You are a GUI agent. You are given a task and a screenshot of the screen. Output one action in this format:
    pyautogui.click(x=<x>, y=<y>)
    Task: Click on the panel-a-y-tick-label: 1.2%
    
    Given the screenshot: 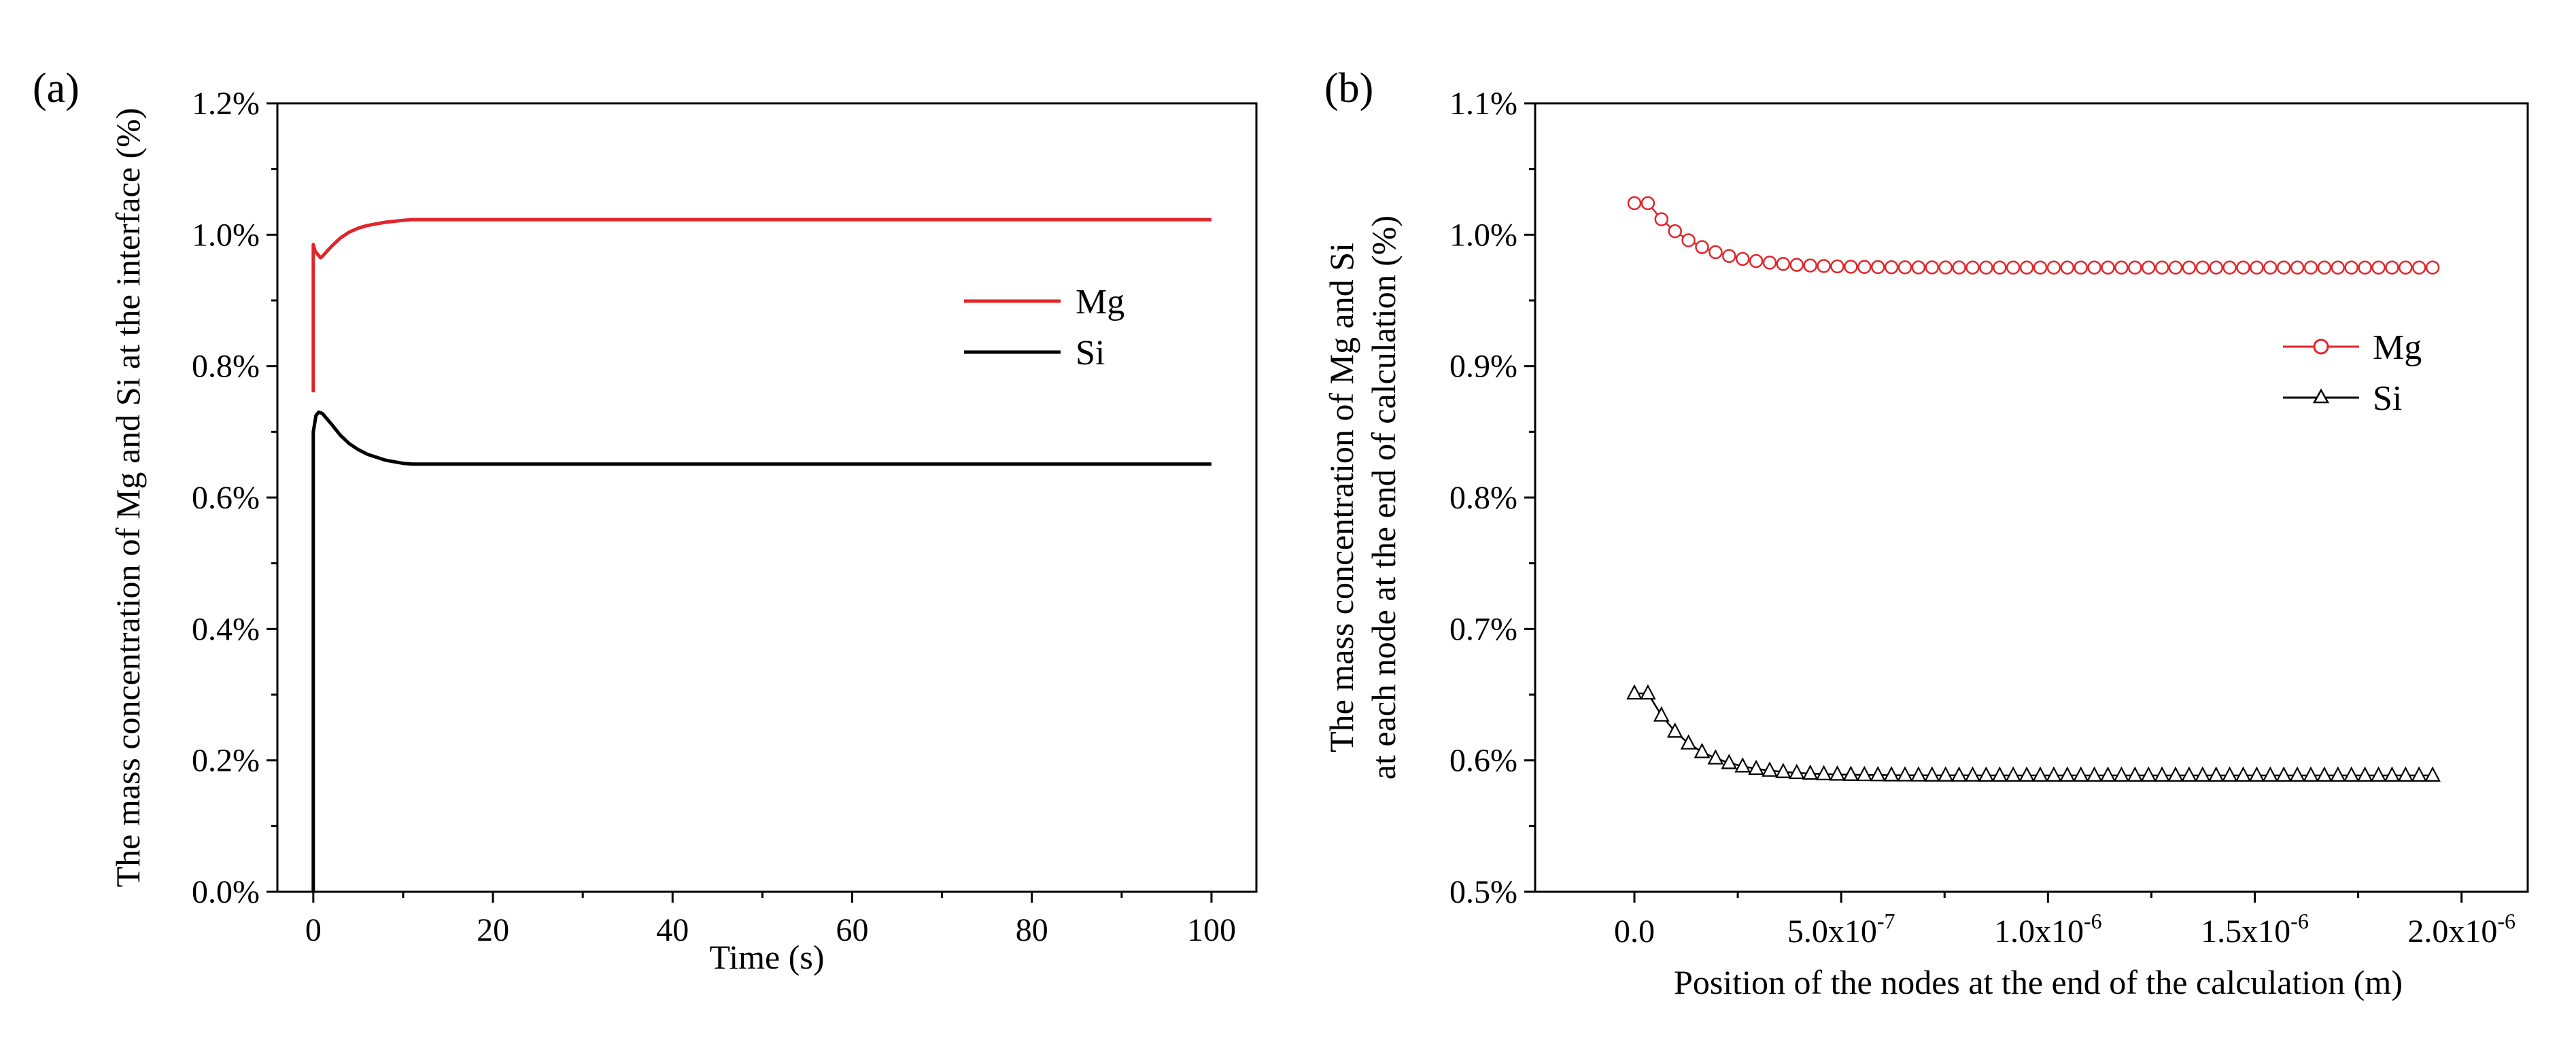 What is the action you would take?
    pyautogui.click(x=226, y=104)
    